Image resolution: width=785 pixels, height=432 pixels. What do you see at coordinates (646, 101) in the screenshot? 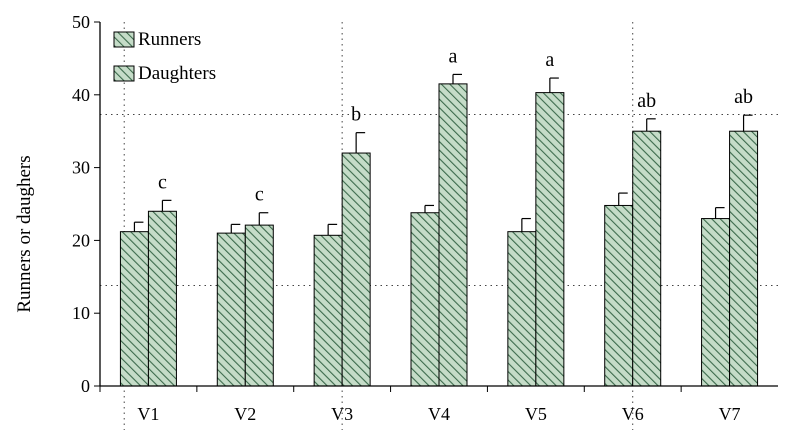
I see `annotation-v6: ab` at bounding box center [646, 101].